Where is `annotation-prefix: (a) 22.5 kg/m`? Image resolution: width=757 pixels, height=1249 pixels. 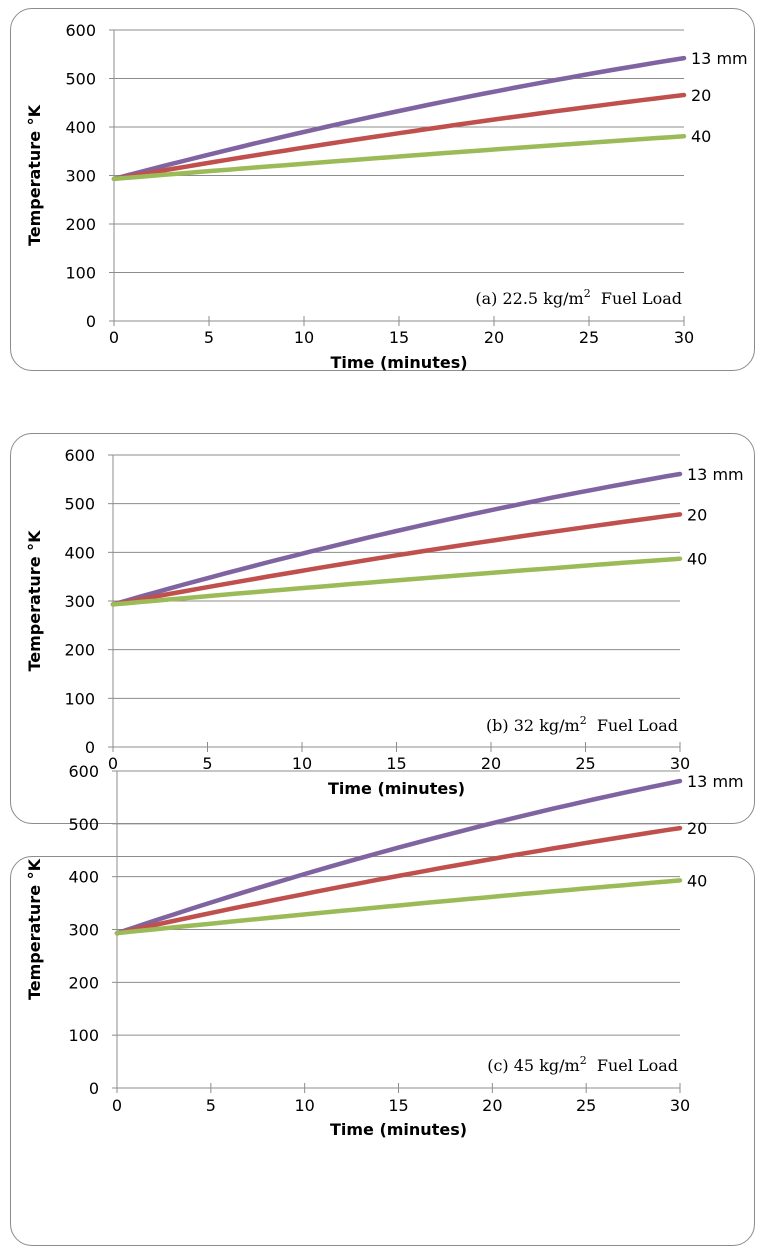 annotation-prefix: (a) 22.5 kg/m is located at coordinates (529, 298).